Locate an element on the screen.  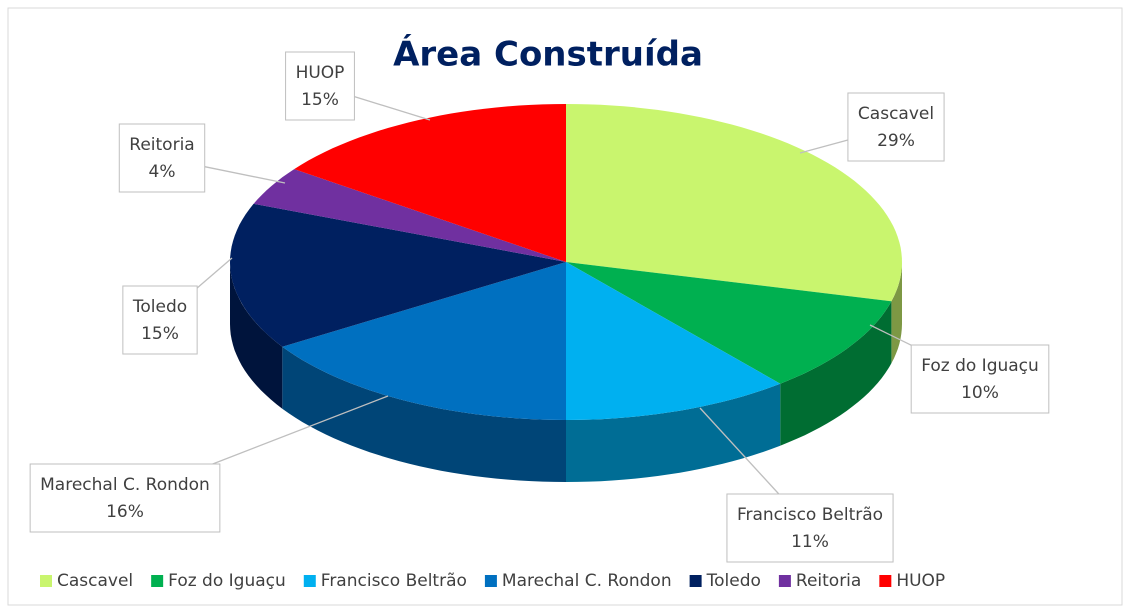
label-value: 11% is located at coordinates (810, 542).